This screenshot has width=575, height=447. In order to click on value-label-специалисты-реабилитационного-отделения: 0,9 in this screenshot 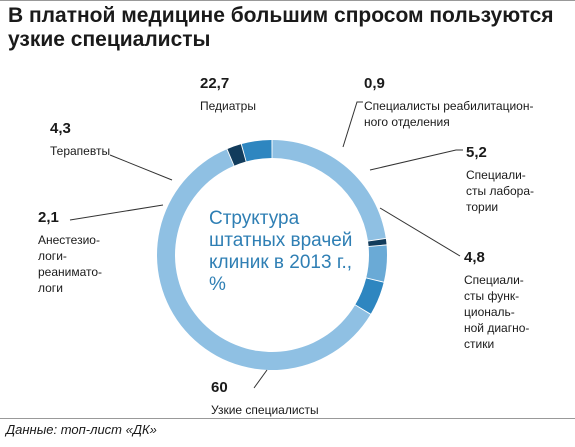, I will do `click(374, 83)`.